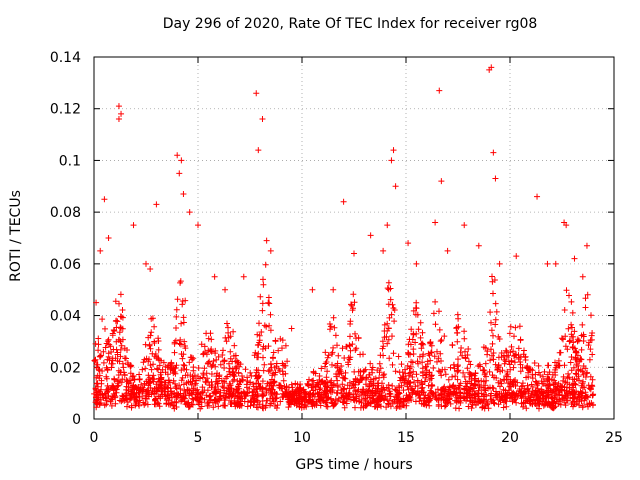 This screenshot has width=640, height=480. What do you see at coordinates (70, 161) in the screenshot?
I see `y-tick-label: 0.1` at bounding box center [70, 161].